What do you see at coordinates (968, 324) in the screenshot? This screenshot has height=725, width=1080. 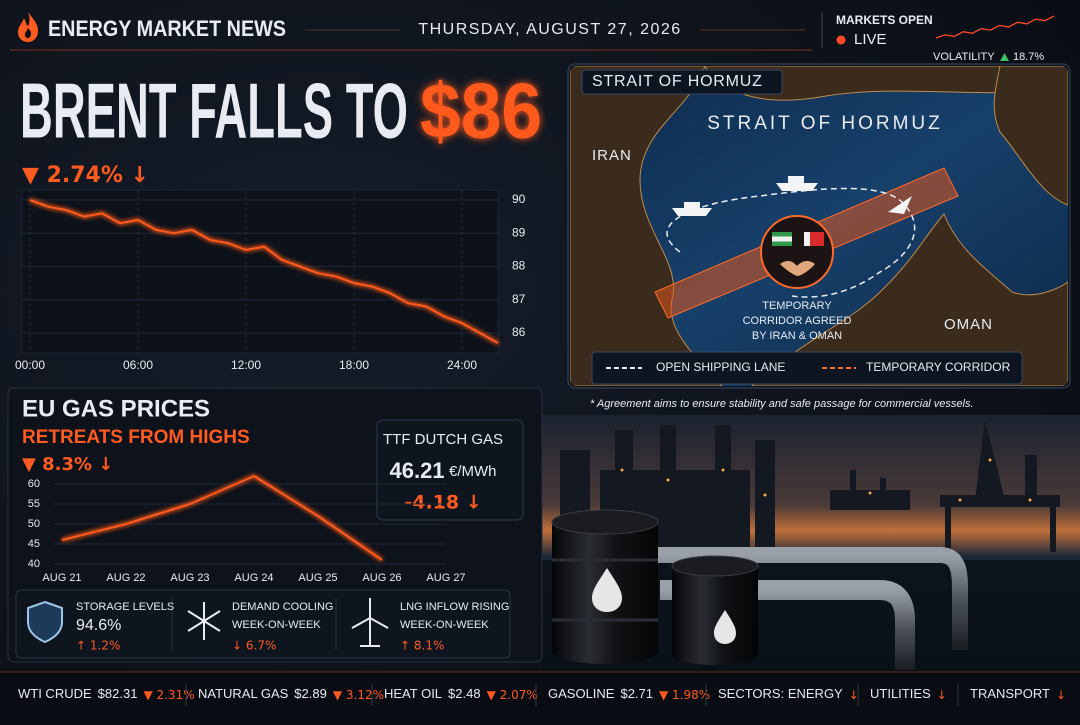 I see `region-label: OMAN` at bounding box center [968, 324].